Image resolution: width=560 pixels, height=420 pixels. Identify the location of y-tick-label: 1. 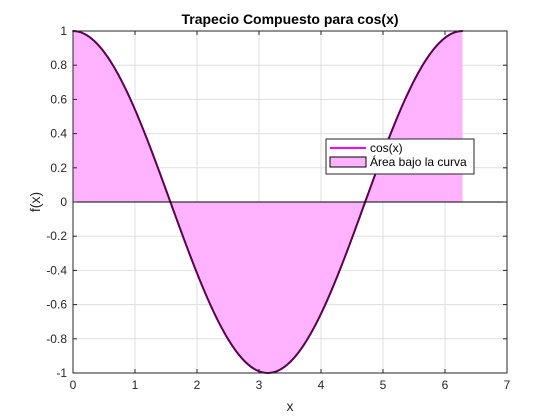
(63, 31).